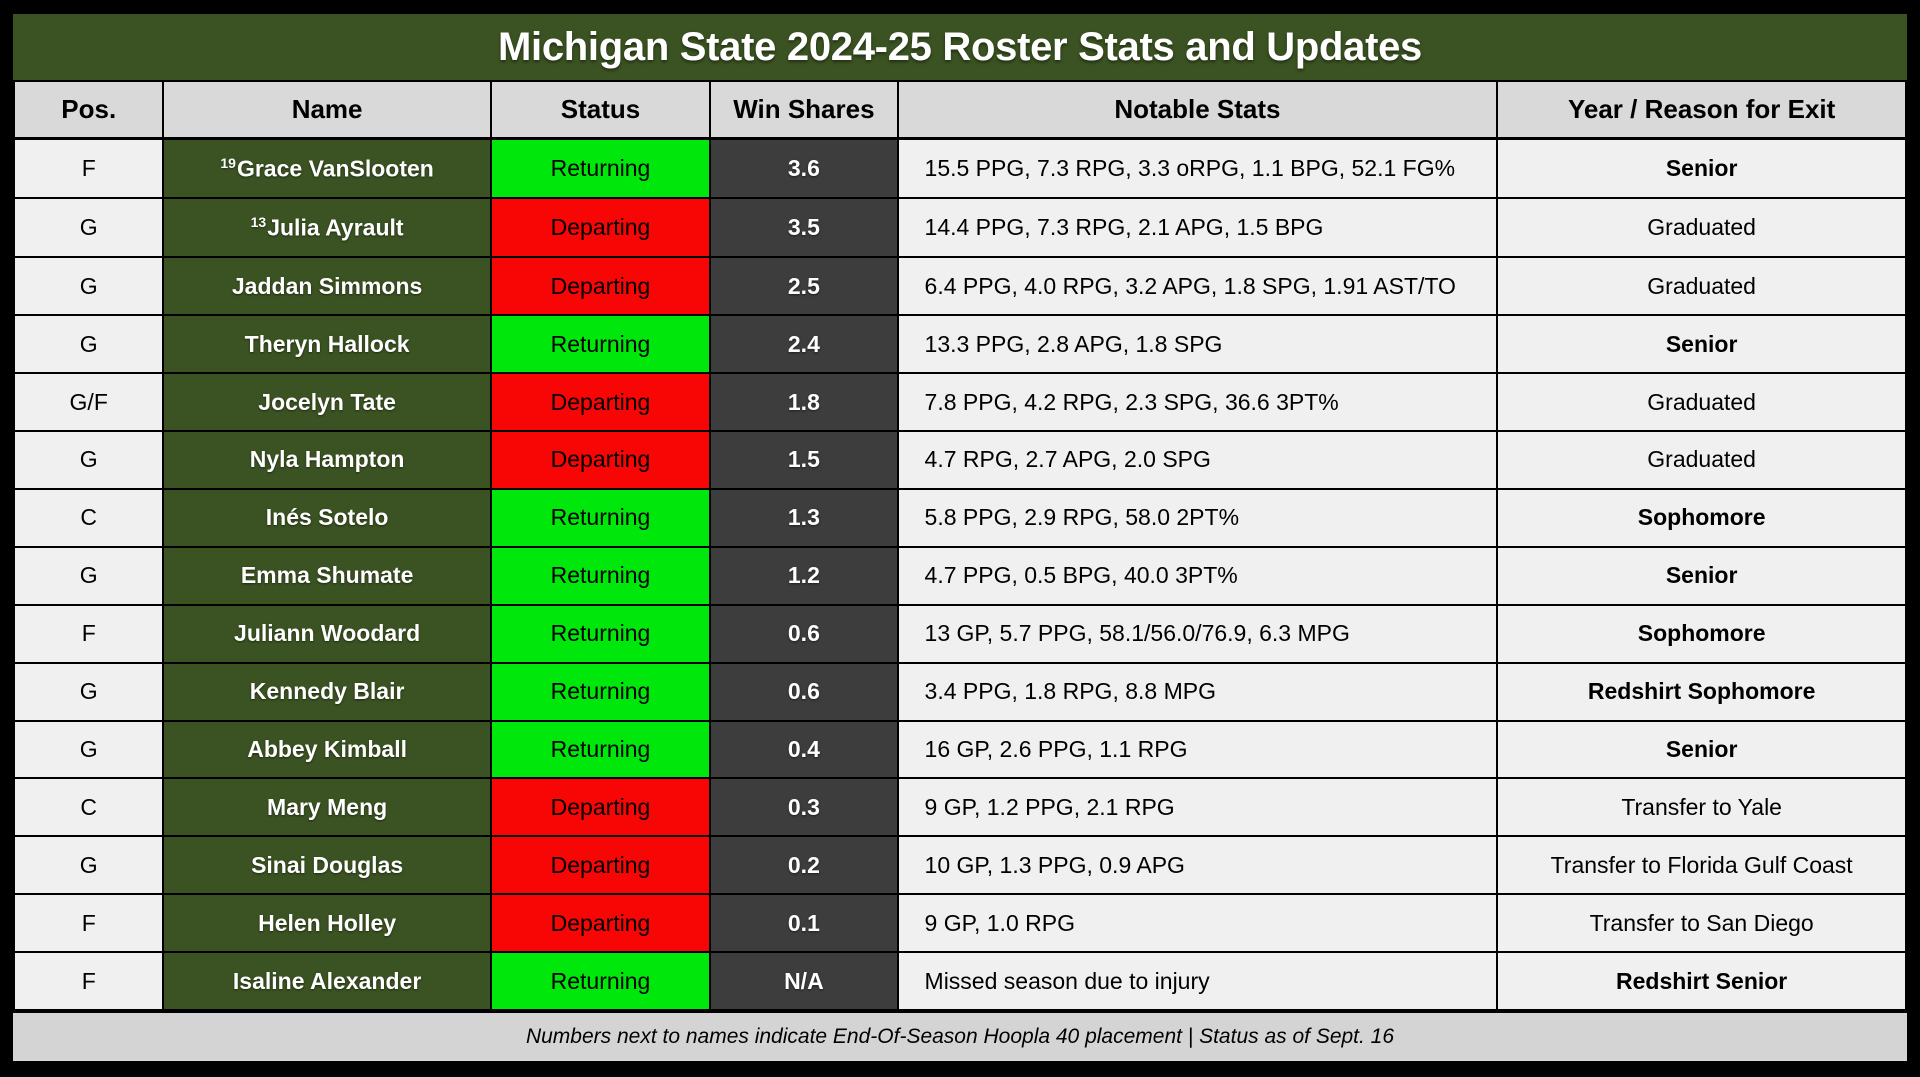  Describe the element at coordinates (804, 575) in the screenshot. I see `win-shares-cell: 1.2` at that location.